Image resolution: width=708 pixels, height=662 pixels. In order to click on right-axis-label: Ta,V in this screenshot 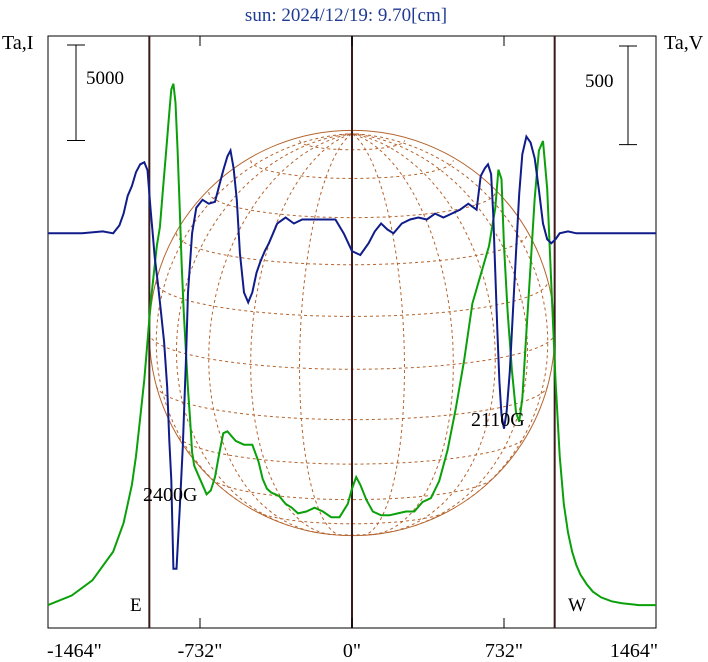, I will do `click(684, 43)`.